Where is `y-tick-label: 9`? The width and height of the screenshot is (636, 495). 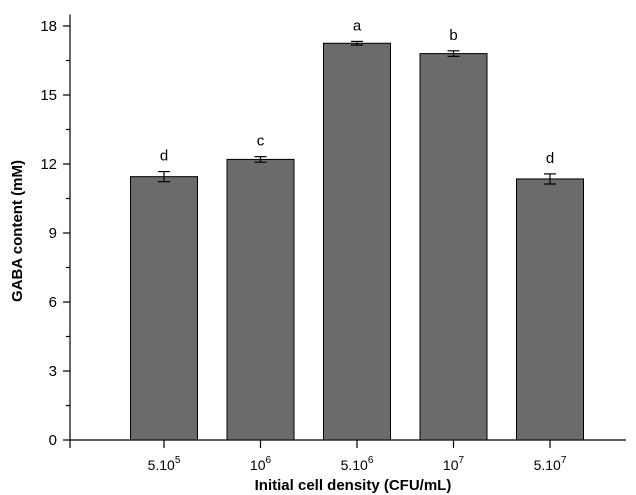
y-tick-label: 9 is located at coordinates (53, 233).